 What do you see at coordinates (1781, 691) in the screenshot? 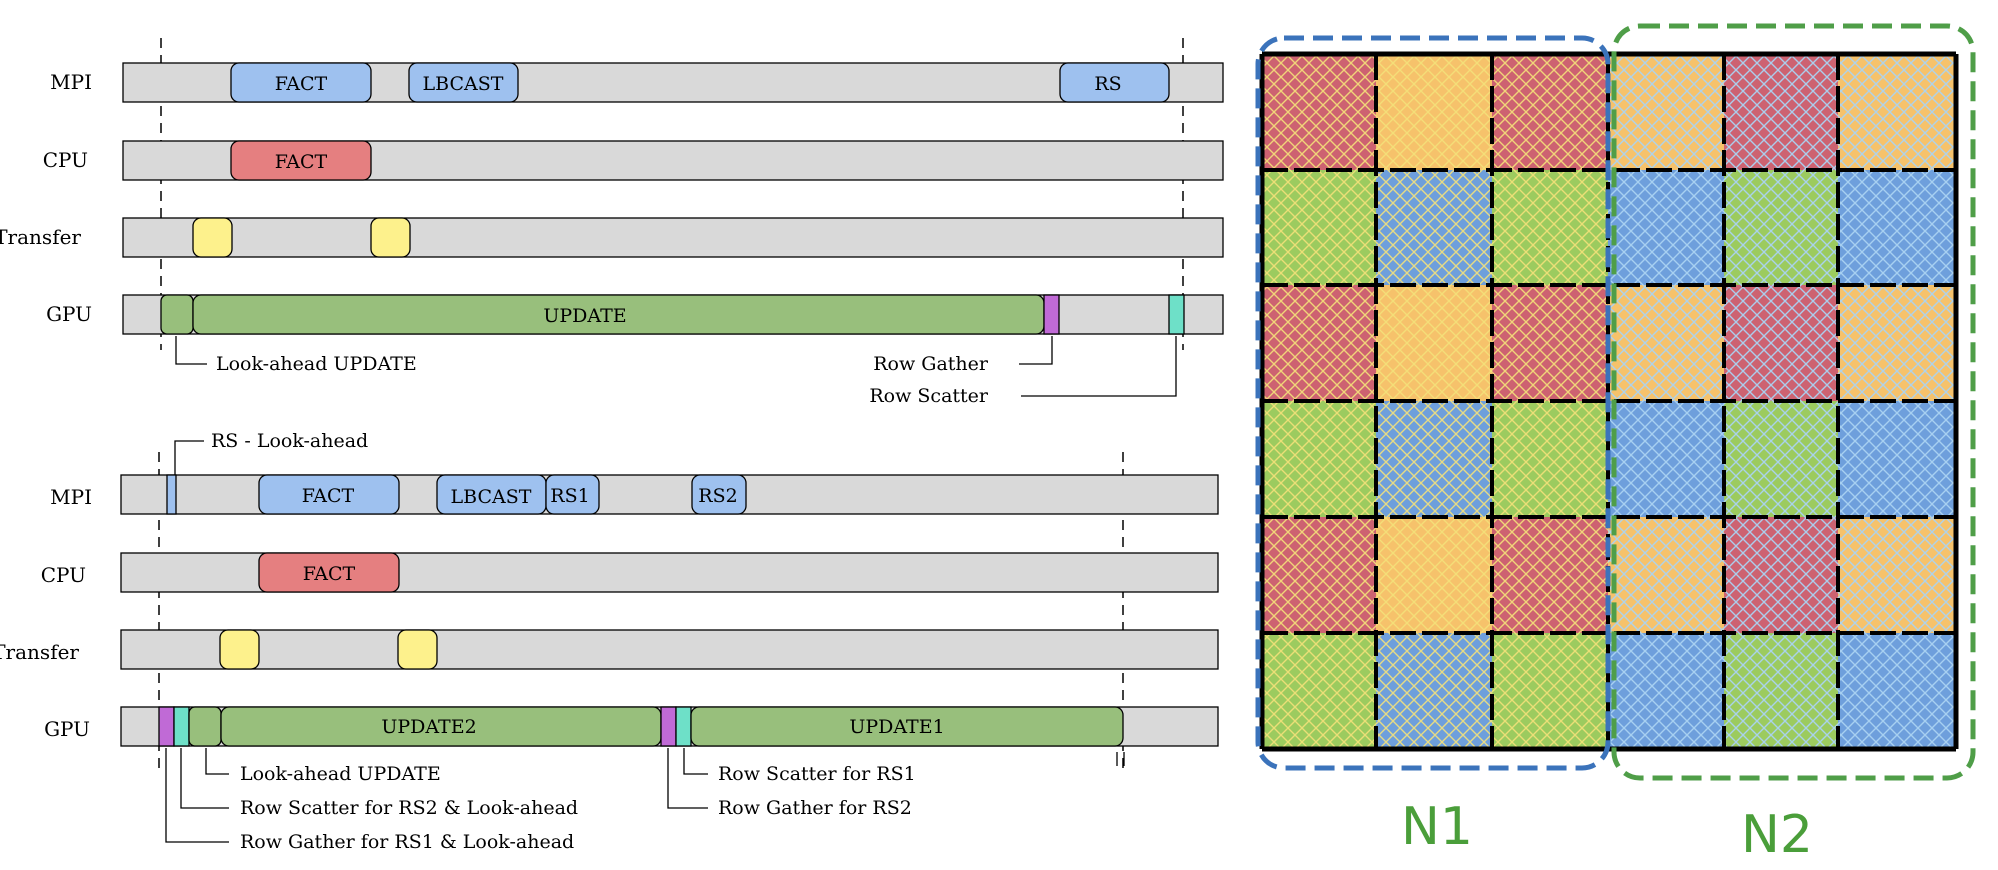
I see `grid-cell-hatch-r6-c5` at bounding box center [1781, 691].